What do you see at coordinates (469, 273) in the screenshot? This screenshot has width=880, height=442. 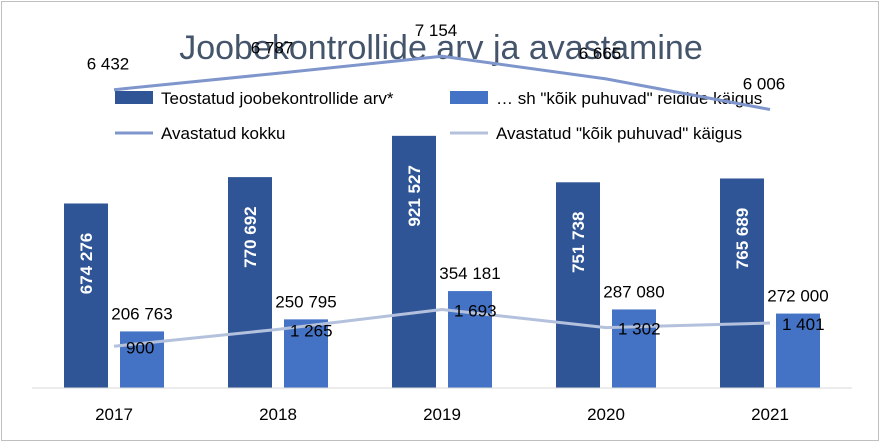 I see `bar-value-label-koik-puhuvad: 354 181` at bounding box center [469, 273].